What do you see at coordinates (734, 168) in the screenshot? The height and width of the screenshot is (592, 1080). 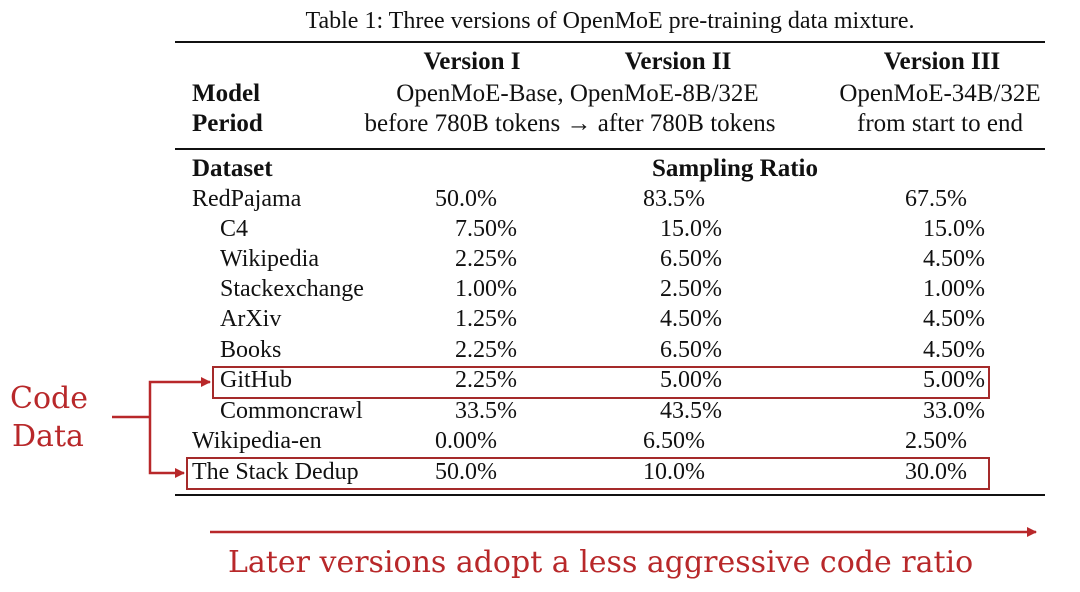 I see `sampling-ratio-label: Sampling Ratio` at bounding box center [734, 168].